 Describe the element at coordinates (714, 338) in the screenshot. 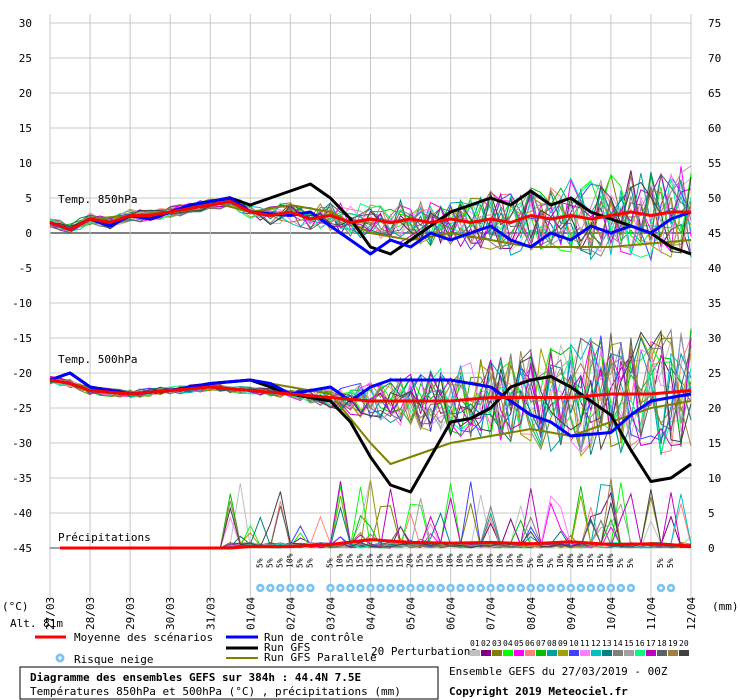

I see `right-tick-label: 30` at that location.